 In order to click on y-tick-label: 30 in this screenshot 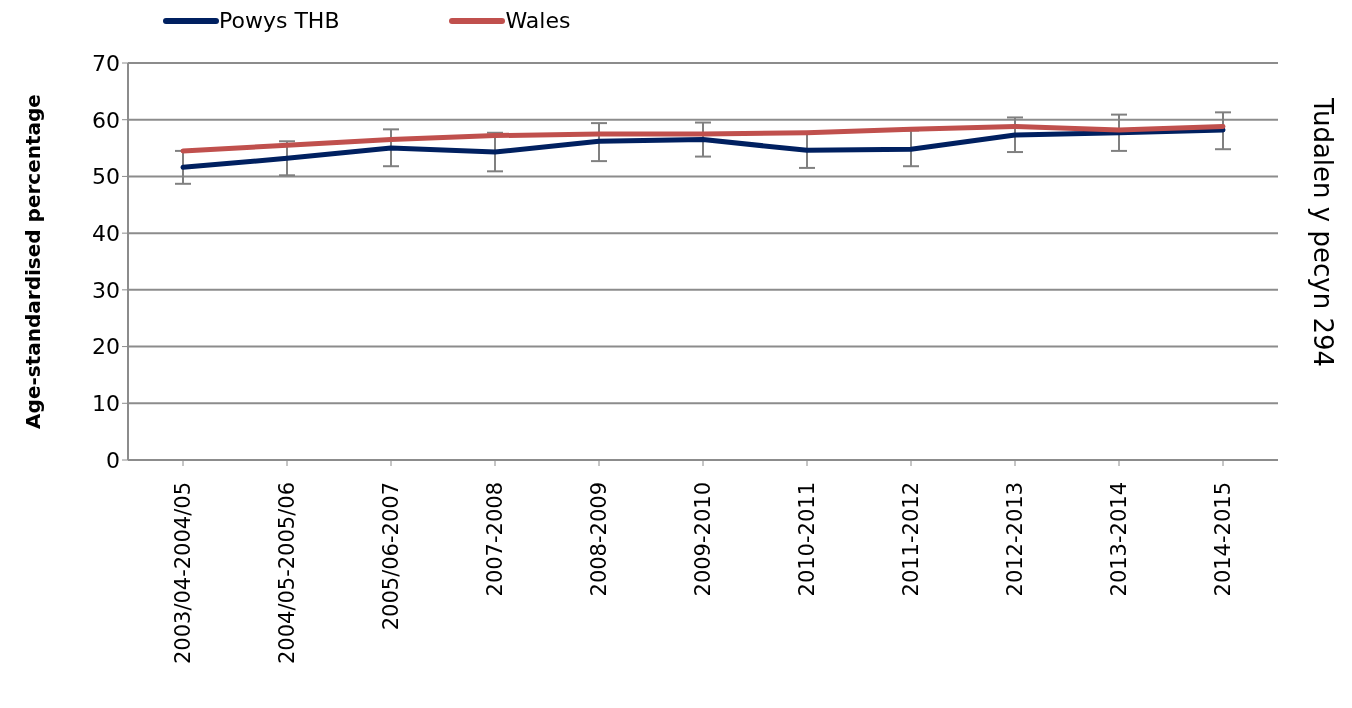, I will do `click(106, 290)`.